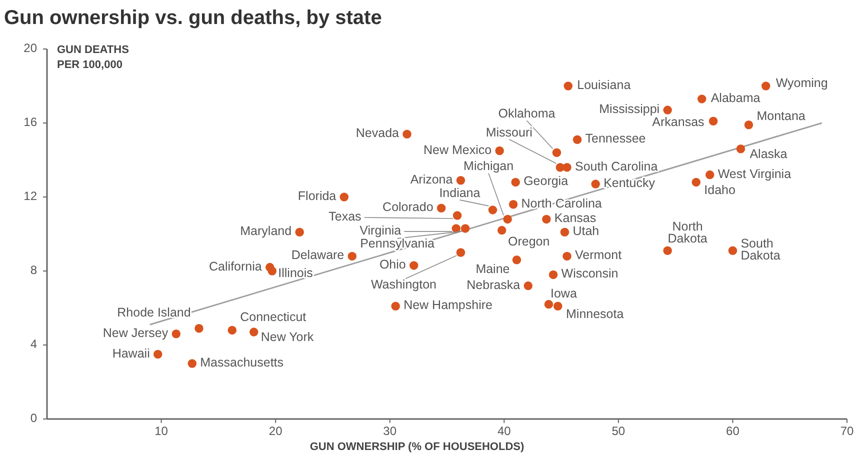 The height and width of the screenshot is (456, 854). Describe the element at coordinates (720, 190) in the screenshot. I see `data-label: Idaho` at that location.